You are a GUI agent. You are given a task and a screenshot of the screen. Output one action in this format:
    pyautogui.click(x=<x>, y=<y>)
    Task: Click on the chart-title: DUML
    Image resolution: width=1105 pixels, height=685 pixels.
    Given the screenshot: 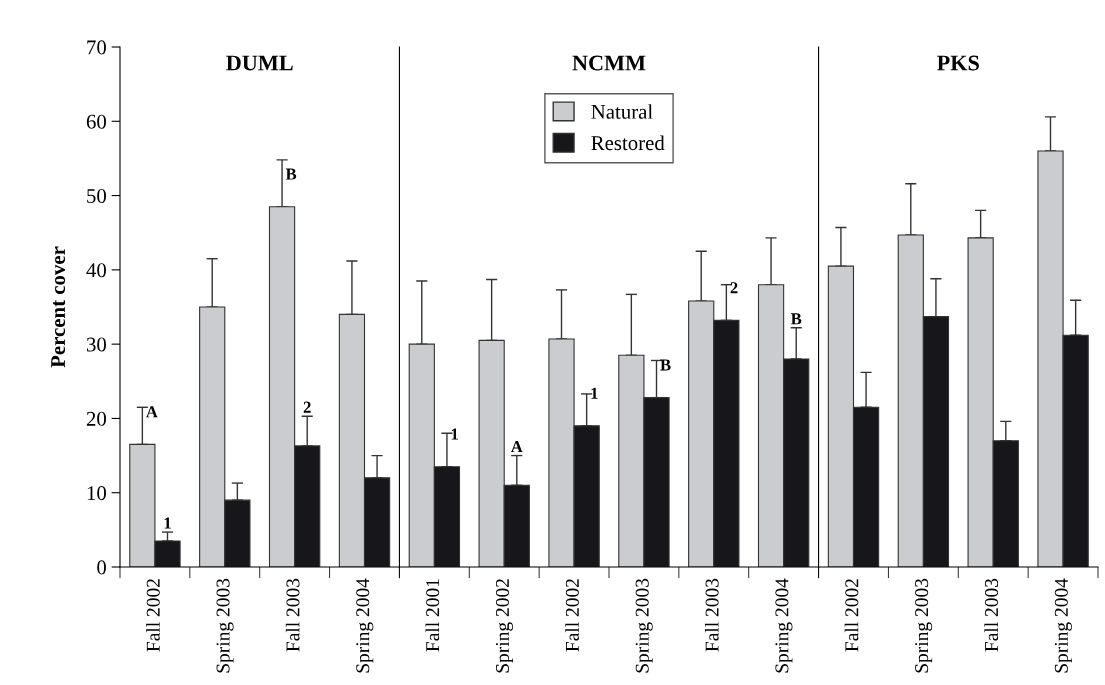 What is the action you would take?
    pyautogui.click(x=259, y=63)
    